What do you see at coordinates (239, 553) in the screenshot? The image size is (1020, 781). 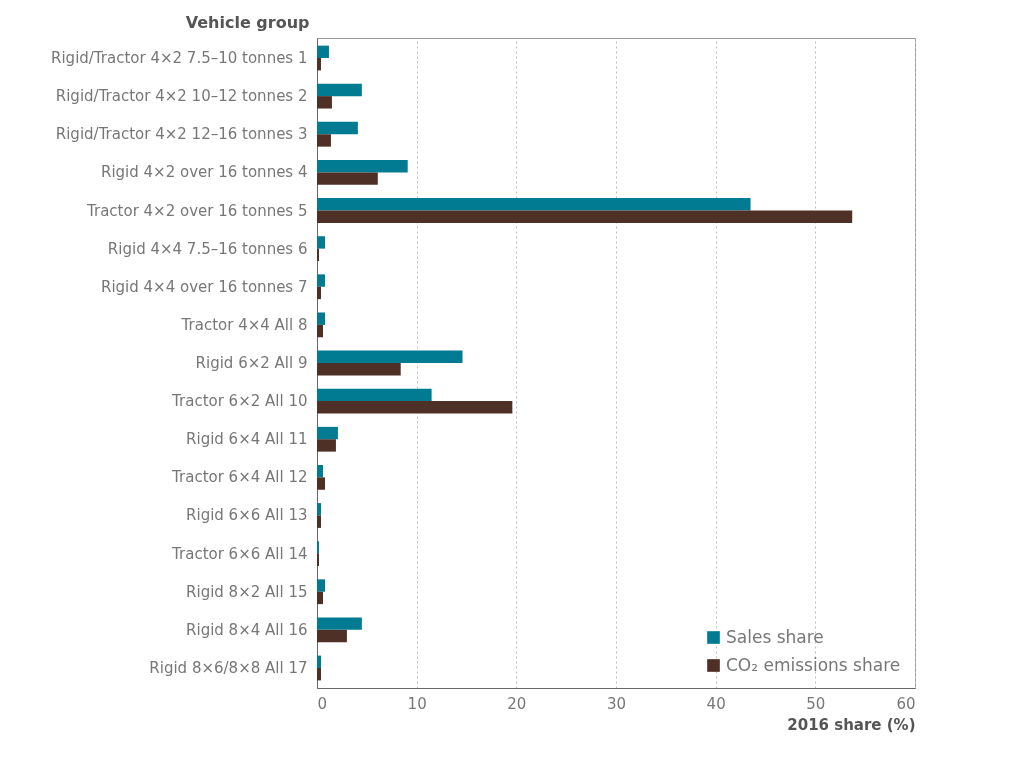 I see `y-tick-label: Tractor 6×6 All 14` at bounding box center [239, 553].